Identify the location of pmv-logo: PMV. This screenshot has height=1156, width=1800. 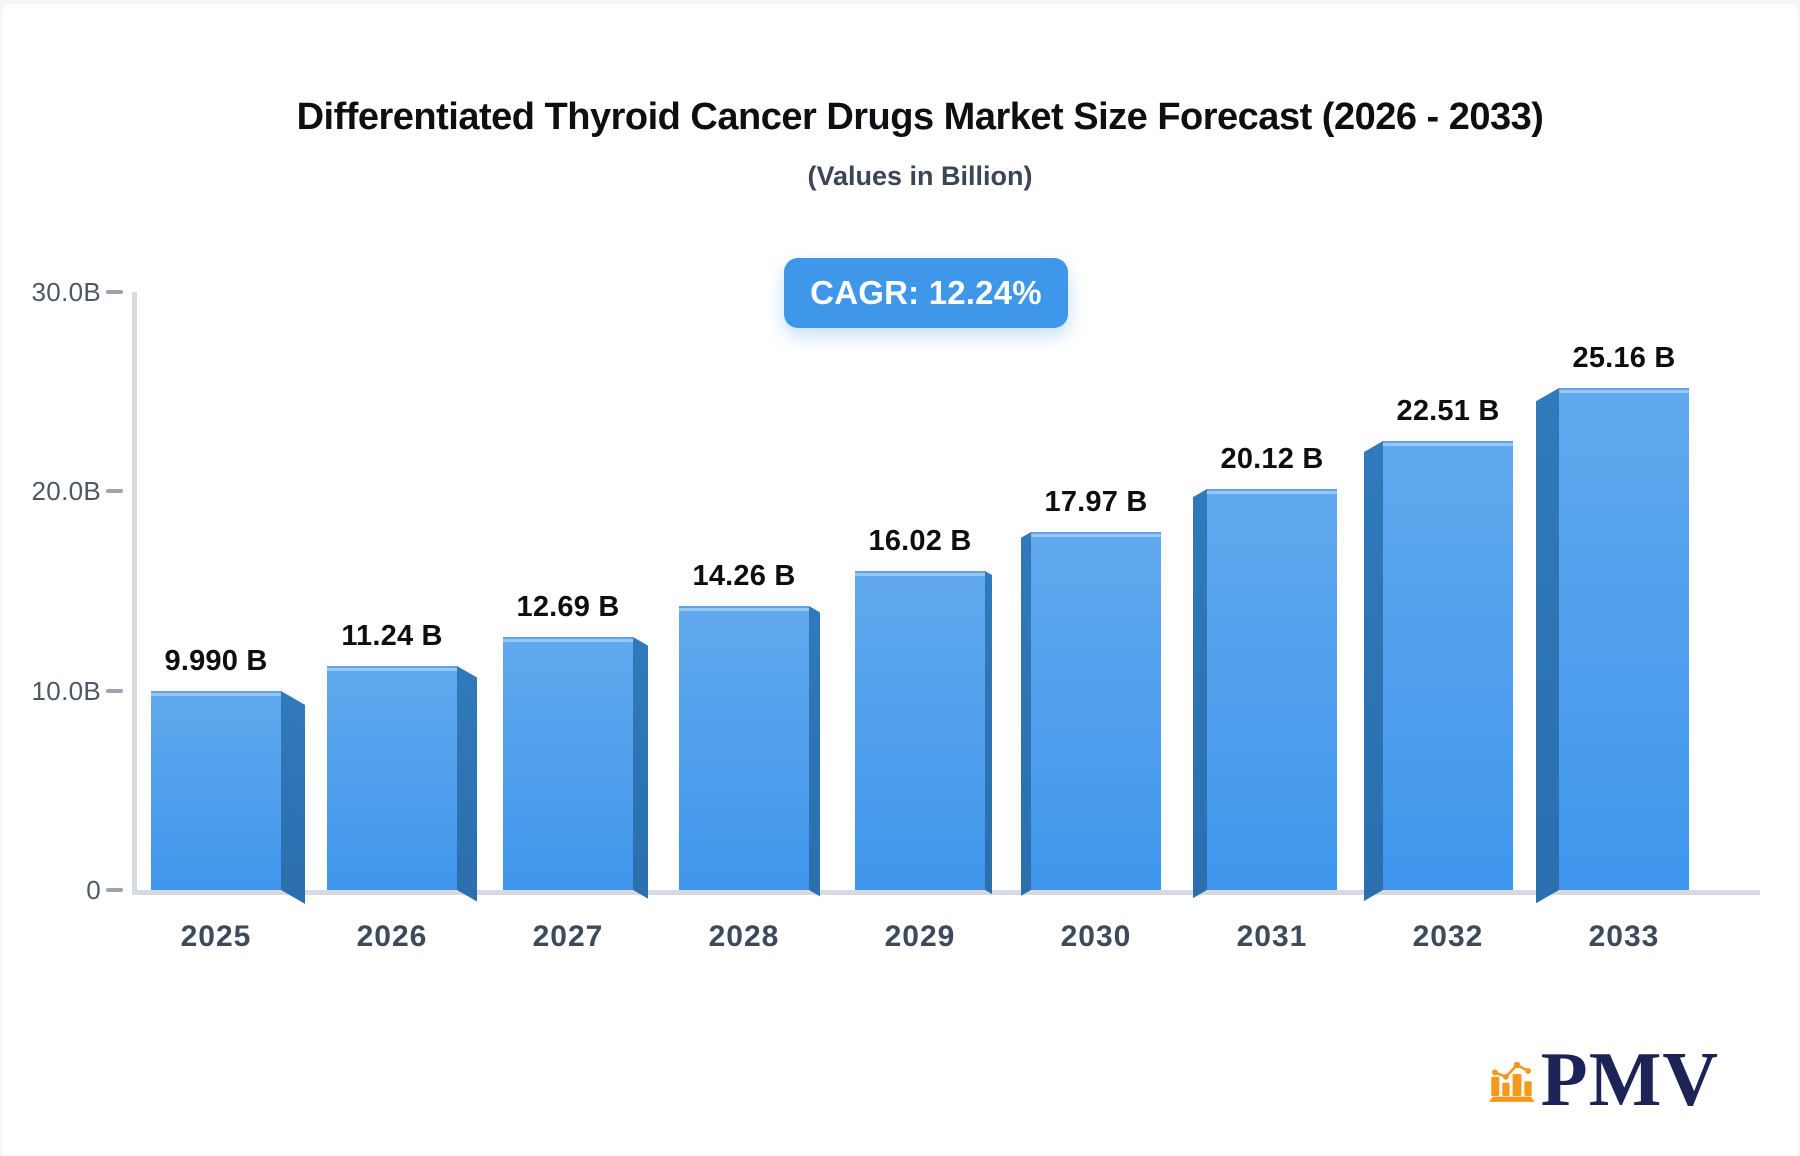
(1604, 1079).